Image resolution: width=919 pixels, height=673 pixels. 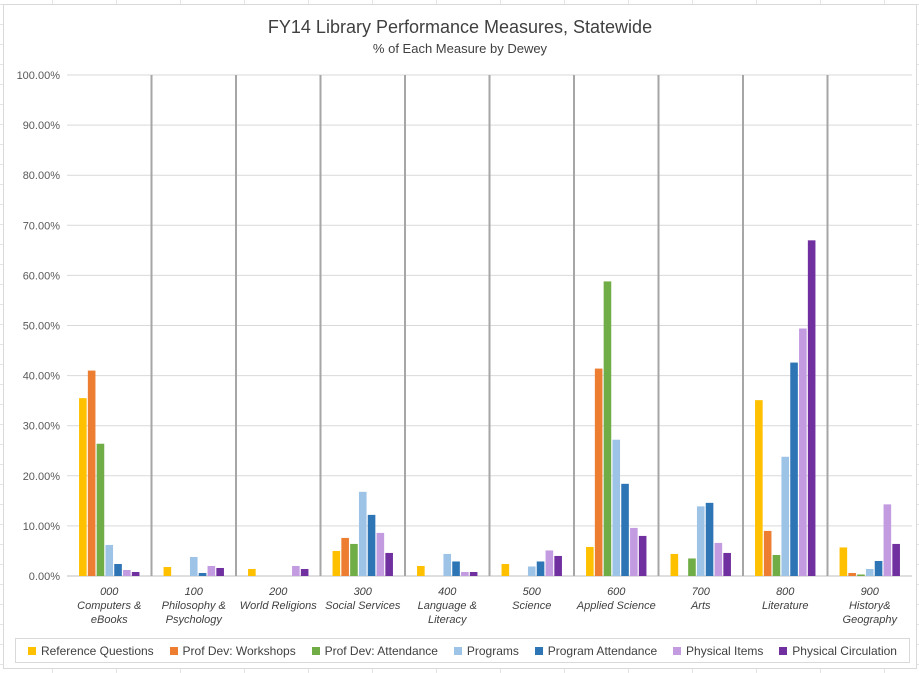 What do you see at coordinates (44, 577) in the screenshot?
I see `y-tick-label: 0.00%` at bounding box center [44, 577].